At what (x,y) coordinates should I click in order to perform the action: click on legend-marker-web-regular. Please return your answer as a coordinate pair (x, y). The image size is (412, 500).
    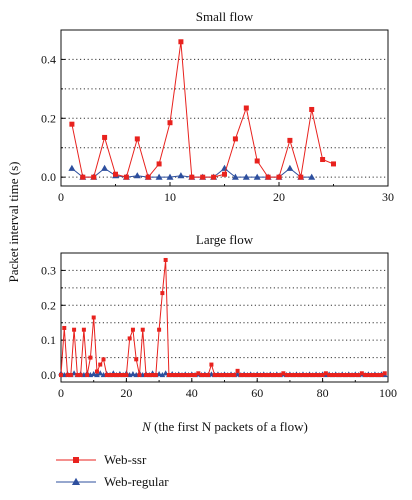
    Looking at the image, I should click on (76, 481).